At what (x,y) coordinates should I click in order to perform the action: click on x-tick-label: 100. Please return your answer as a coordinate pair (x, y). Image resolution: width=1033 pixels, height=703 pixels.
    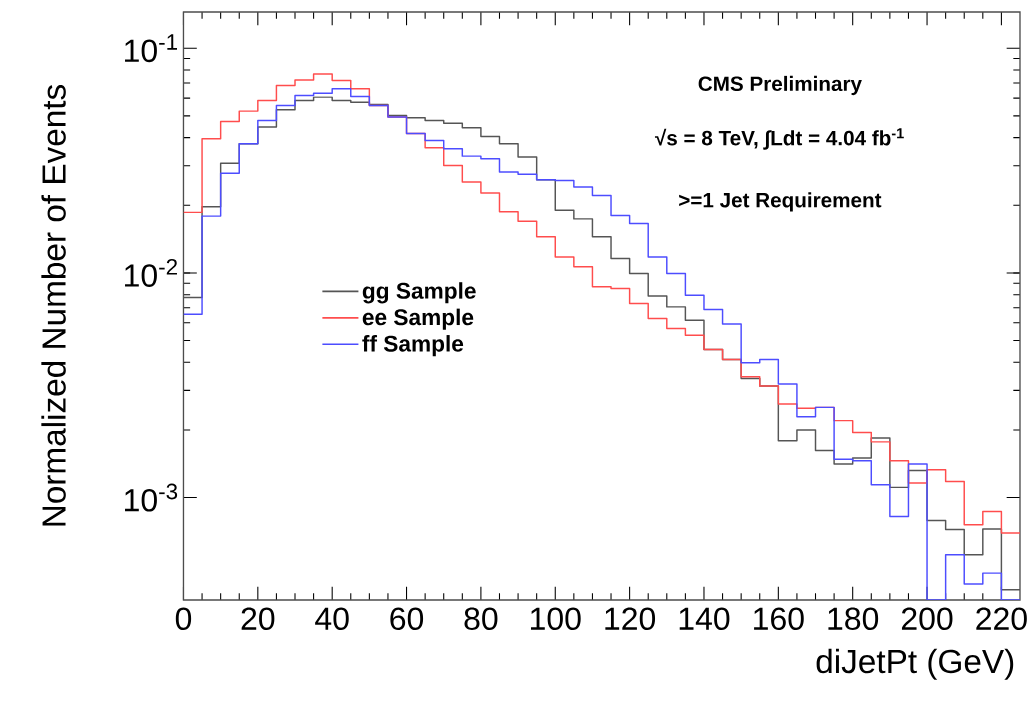
    Looking at the image, I should click on (556, 619).